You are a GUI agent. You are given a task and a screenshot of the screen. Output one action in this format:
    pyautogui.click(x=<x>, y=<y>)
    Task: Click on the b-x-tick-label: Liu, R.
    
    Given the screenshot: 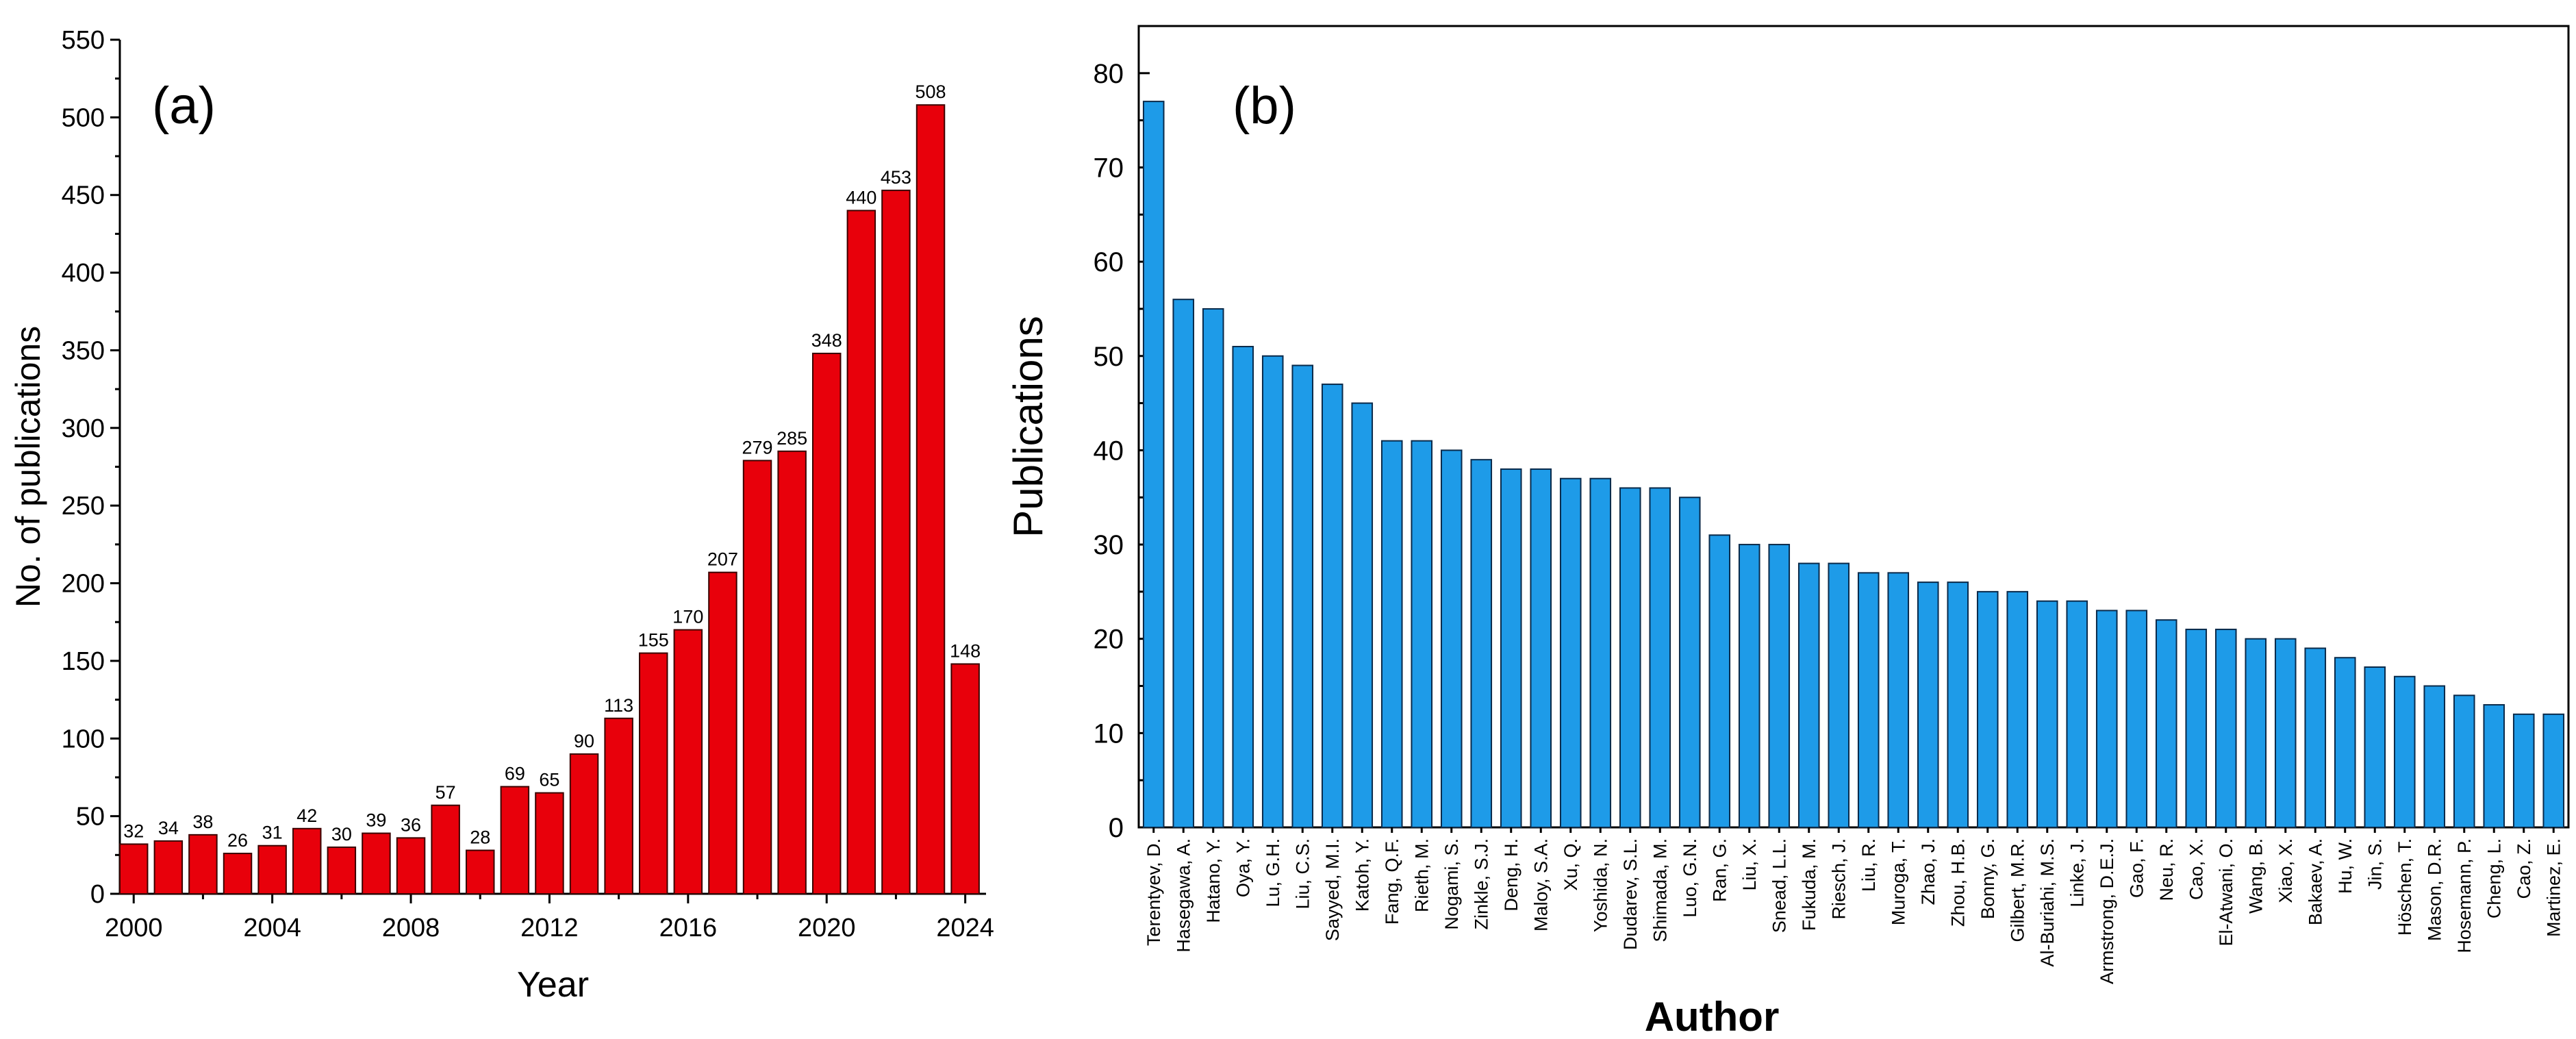 What is the action you would take?
    pyautogui.click(x=1869, y=865)
    